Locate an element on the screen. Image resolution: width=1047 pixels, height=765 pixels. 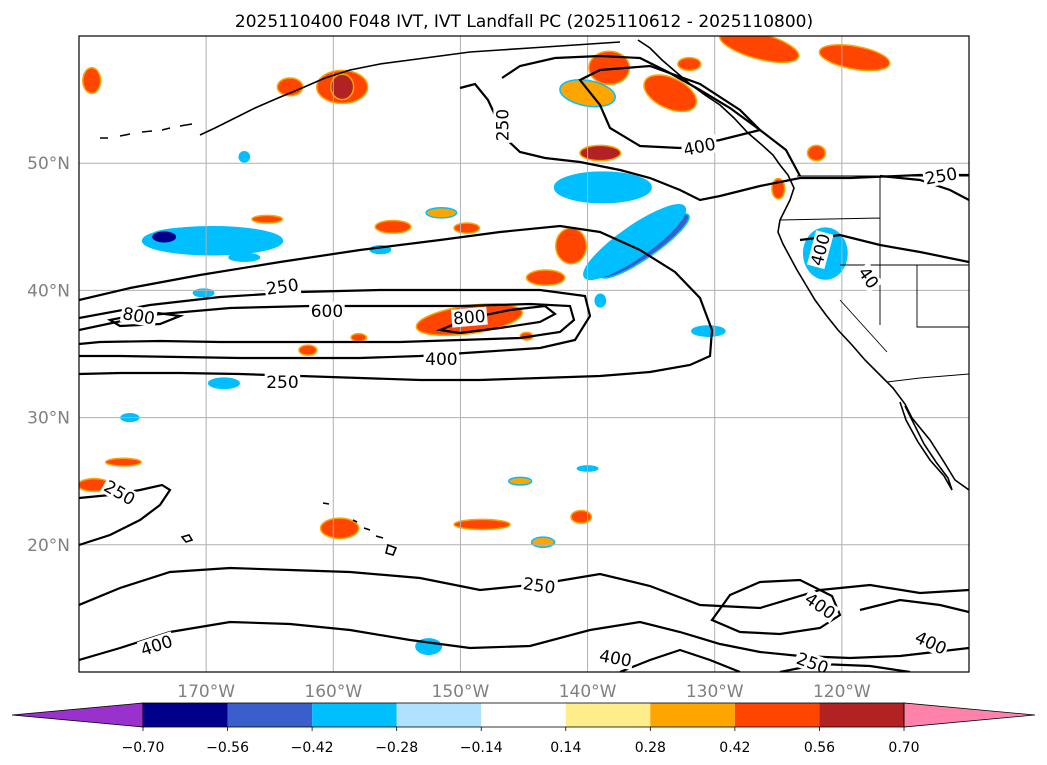
lon-tick-label: 150°W is located at coordinates (461, 692).